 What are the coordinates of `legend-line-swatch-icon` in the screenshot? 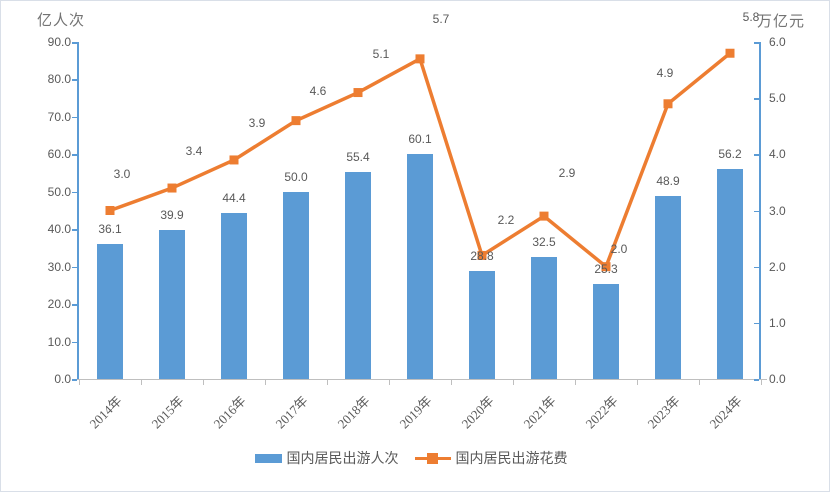 It's located at (432, 458).